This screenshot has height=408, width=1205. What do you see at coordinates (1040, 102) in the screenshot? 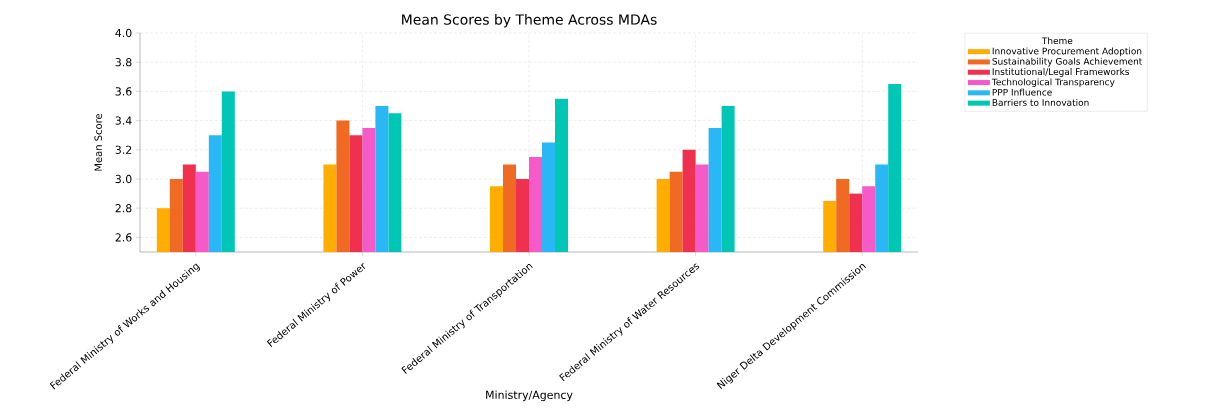
I see `legend-label: Barriers to Innovation` at bounding box center [1040, 102].